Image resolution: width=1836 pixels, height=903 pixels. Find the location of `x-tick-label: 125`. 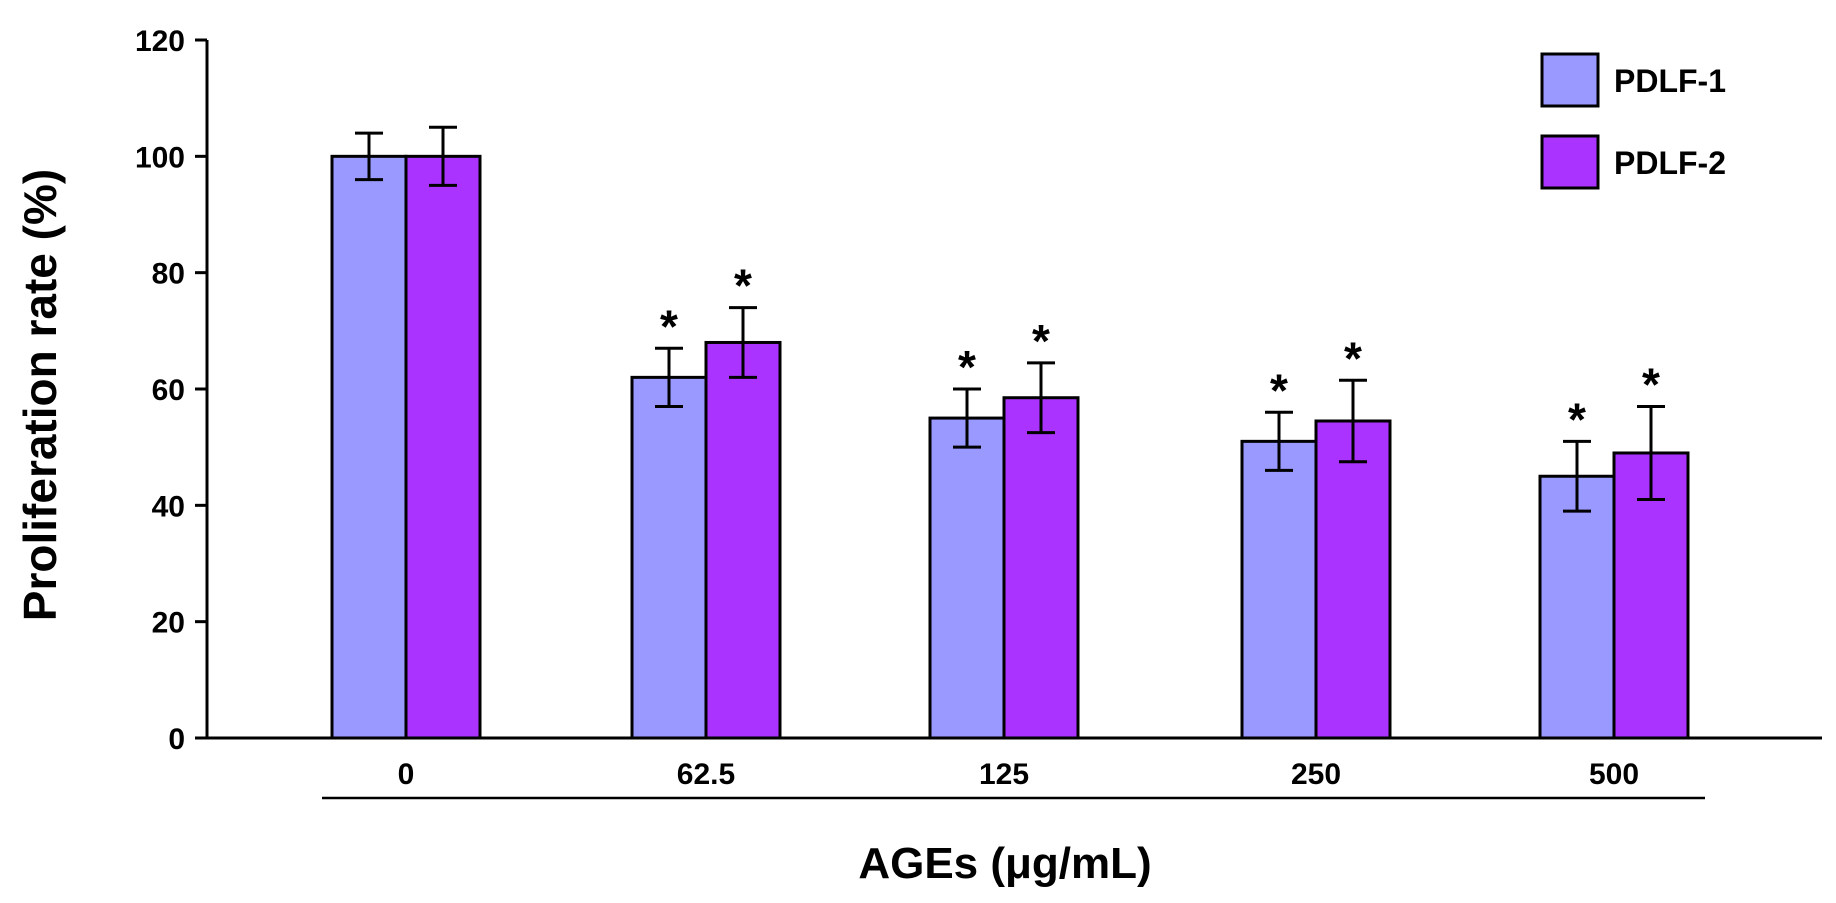

x-tick-label: 125 is located at coordinates (1004, 774).